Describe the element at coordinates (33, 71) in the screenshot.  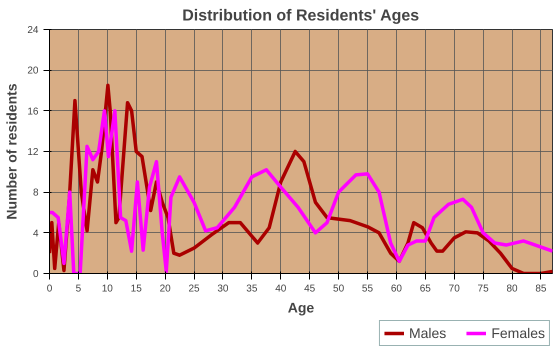
I see `y-tick-label: 20` at that location.